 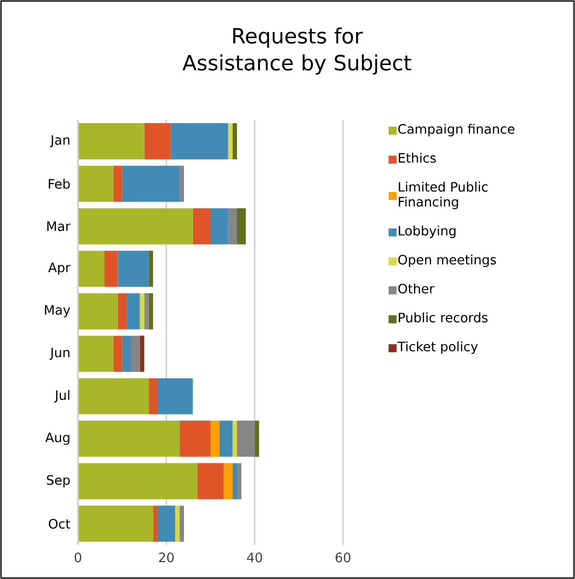 I want to click on x-tick-label: 60, so click(x=343, y=557).